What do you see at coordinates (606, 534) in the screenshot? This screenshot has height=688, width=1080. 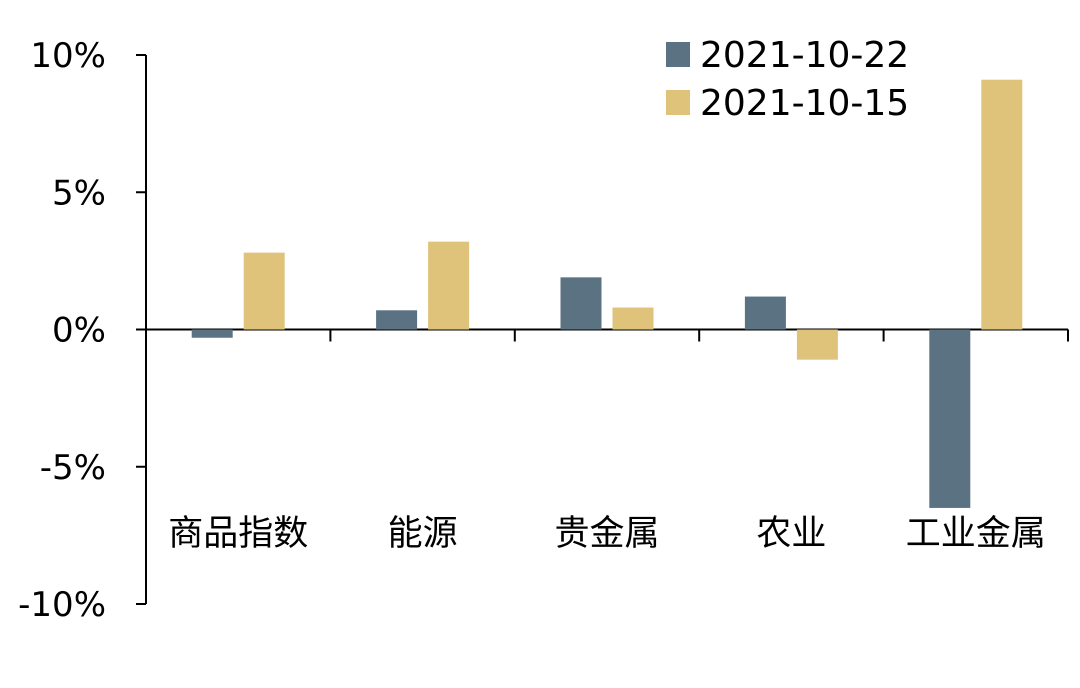 I see `category-label: 贵金属` at bounding box center [606, 534].